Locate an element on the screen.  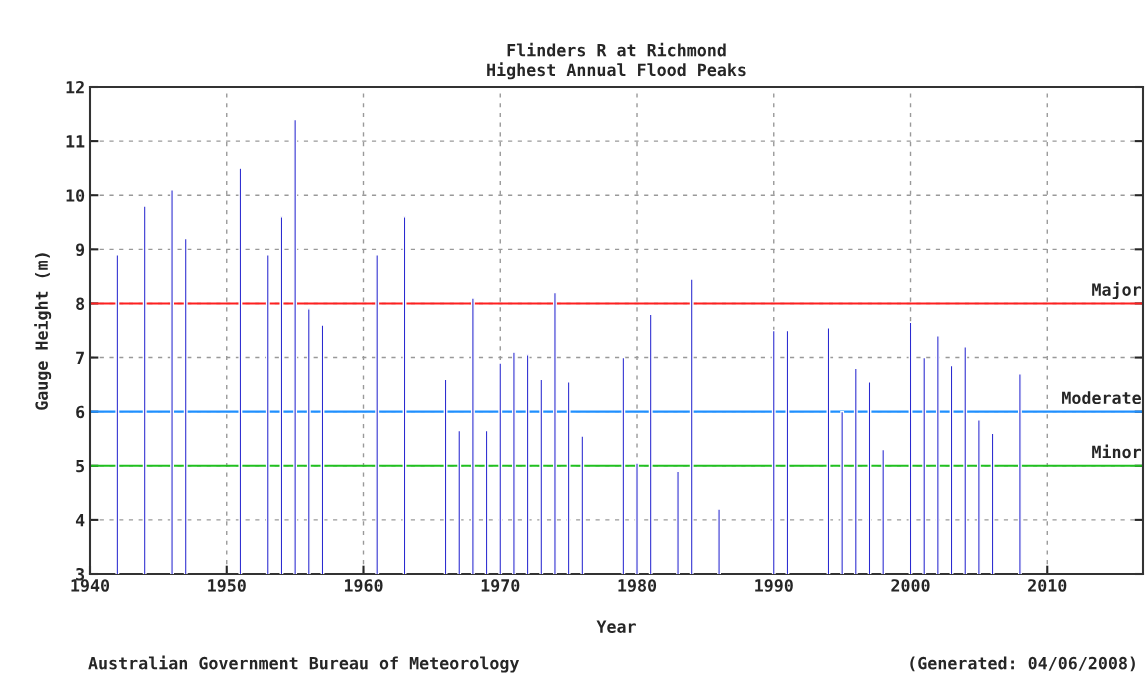
x-tick-label: 1990 is located at coordinates (774, 585).